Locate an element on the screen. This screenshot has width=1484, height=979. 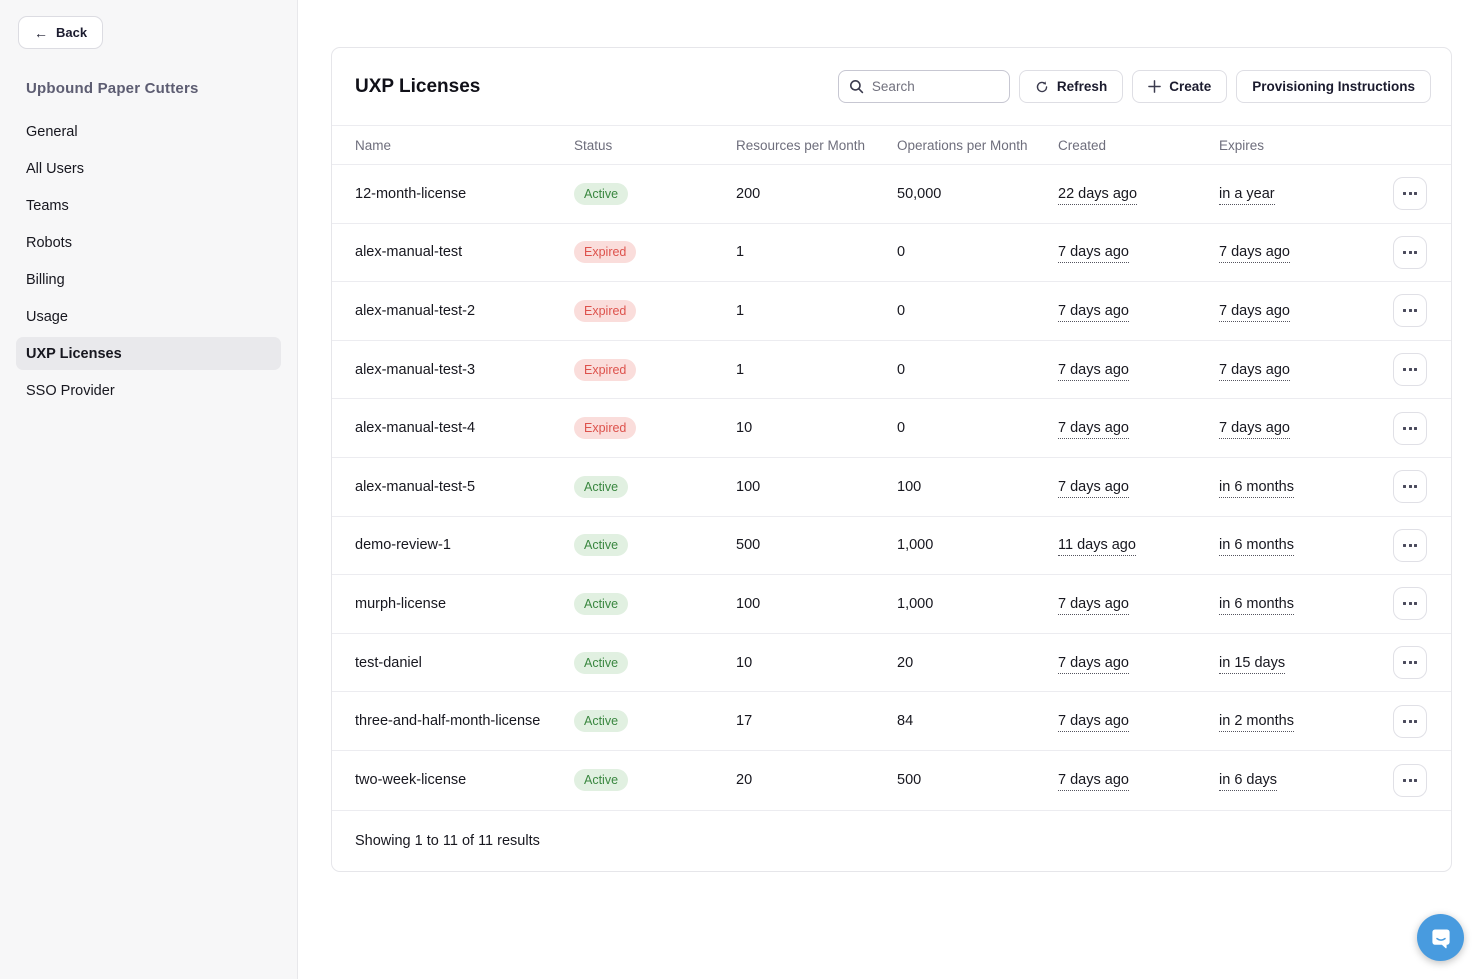
sidebar-item-usage: Usage is located at coordinates (47, 316).